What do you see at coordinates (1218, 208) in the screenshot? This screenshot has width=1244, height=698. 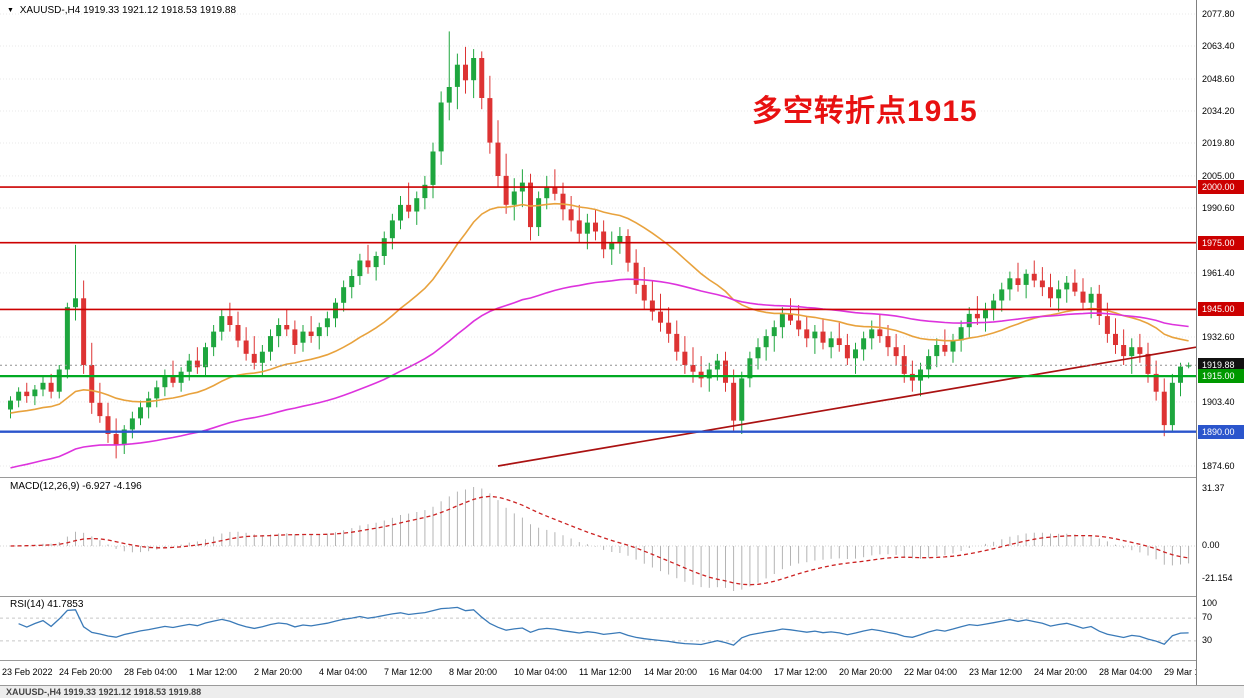 I see `price-axis-label: 1990.60` at bounding box center [1218, 208].